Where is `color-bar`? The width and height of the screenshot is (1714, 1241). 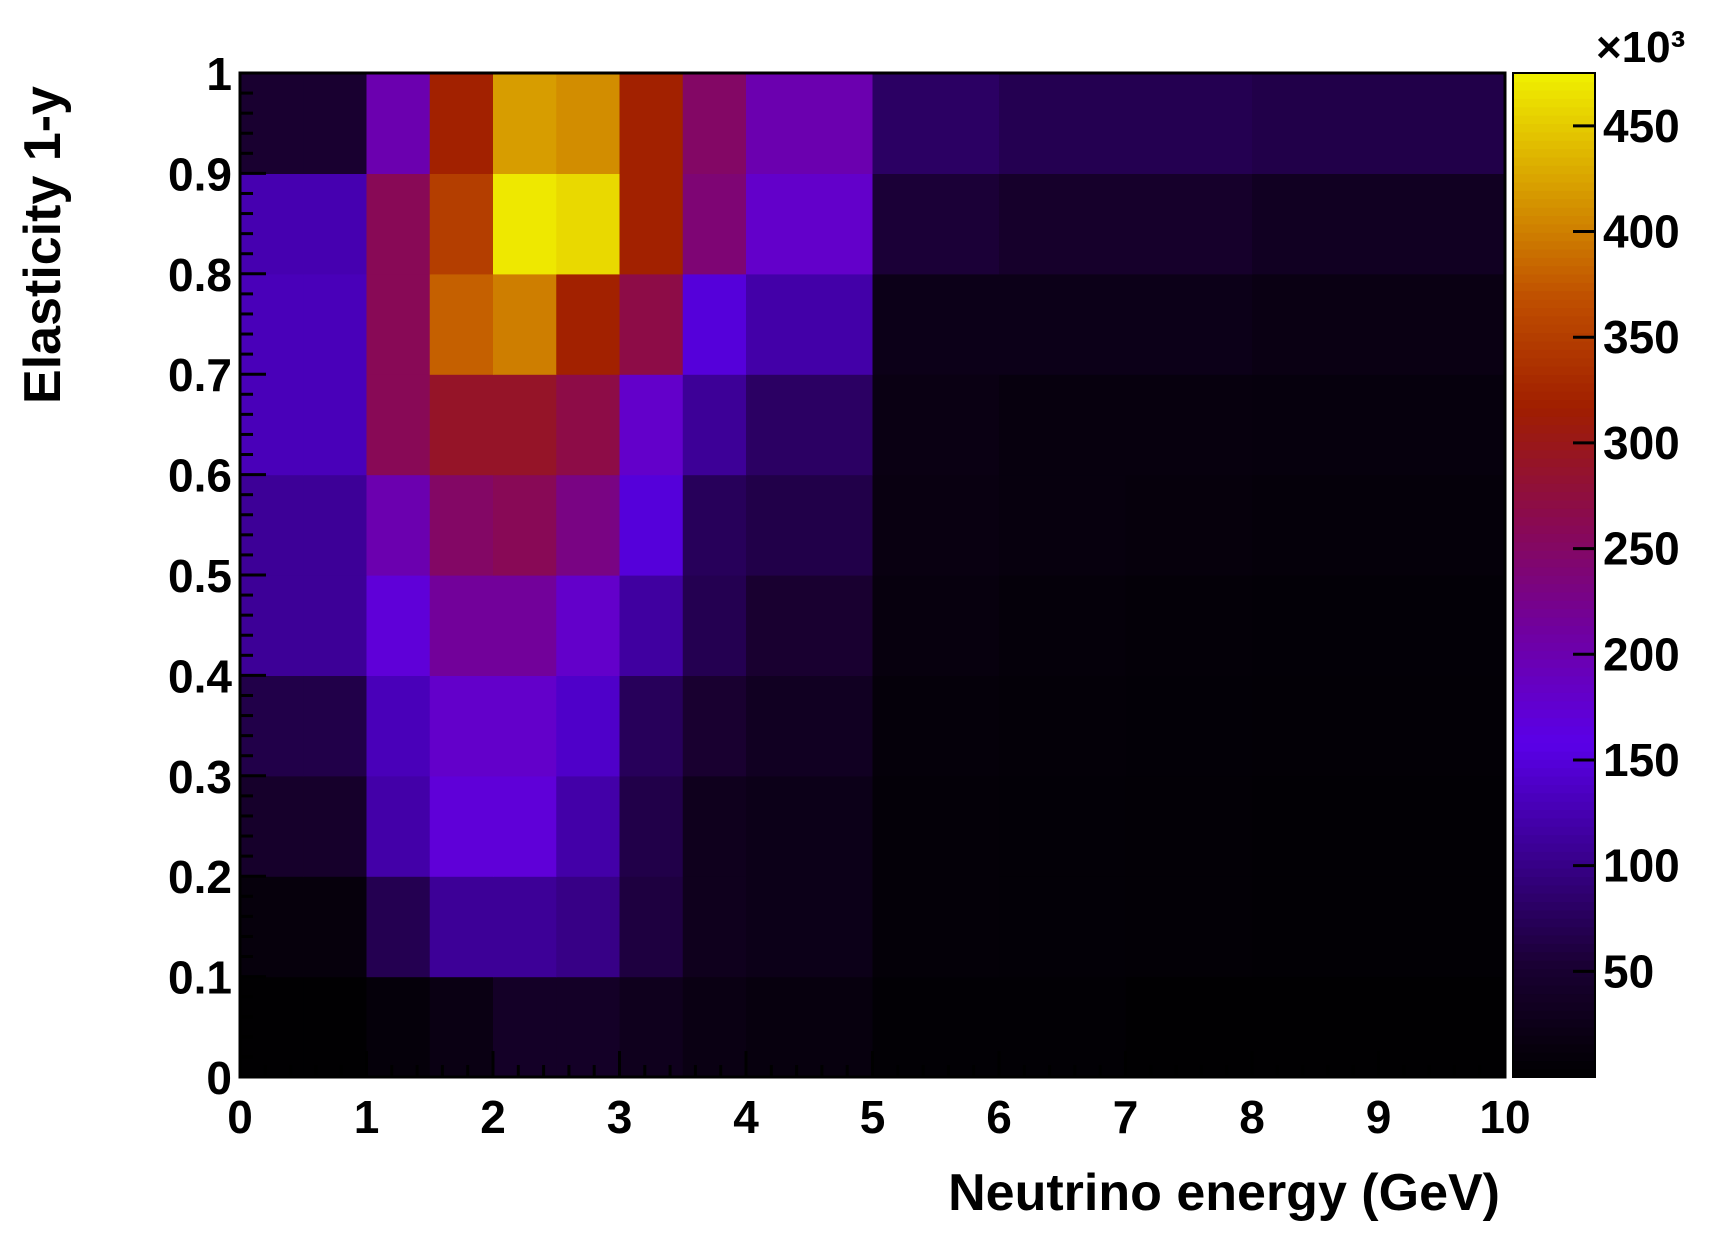 color-bar is located at coordinates (1554, 575).